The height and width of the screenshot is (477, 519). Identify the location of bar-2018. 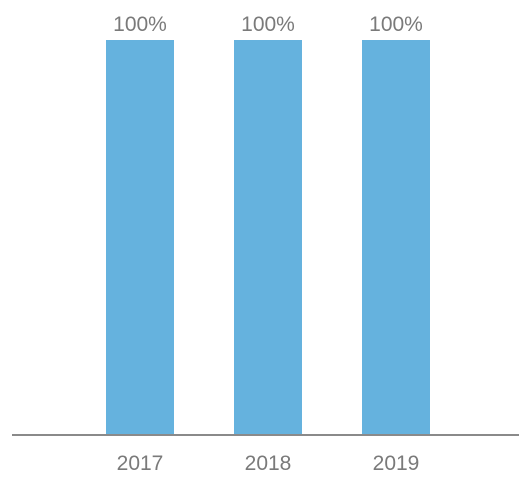
(268, 237).